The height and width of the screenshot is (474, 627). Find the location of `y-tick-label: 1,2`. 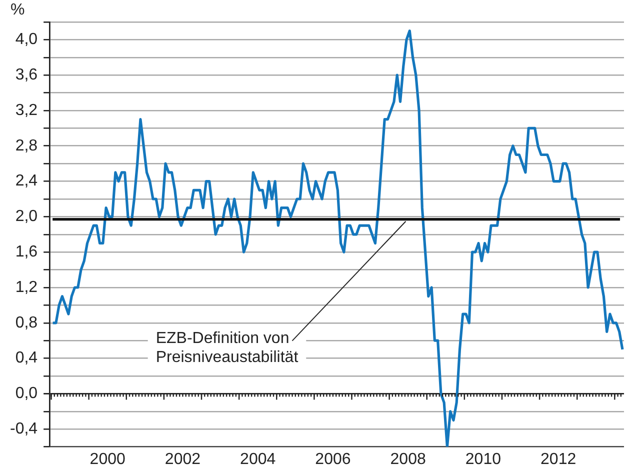

y-tick-label: 1,2 is located at coordinates (26, 287).